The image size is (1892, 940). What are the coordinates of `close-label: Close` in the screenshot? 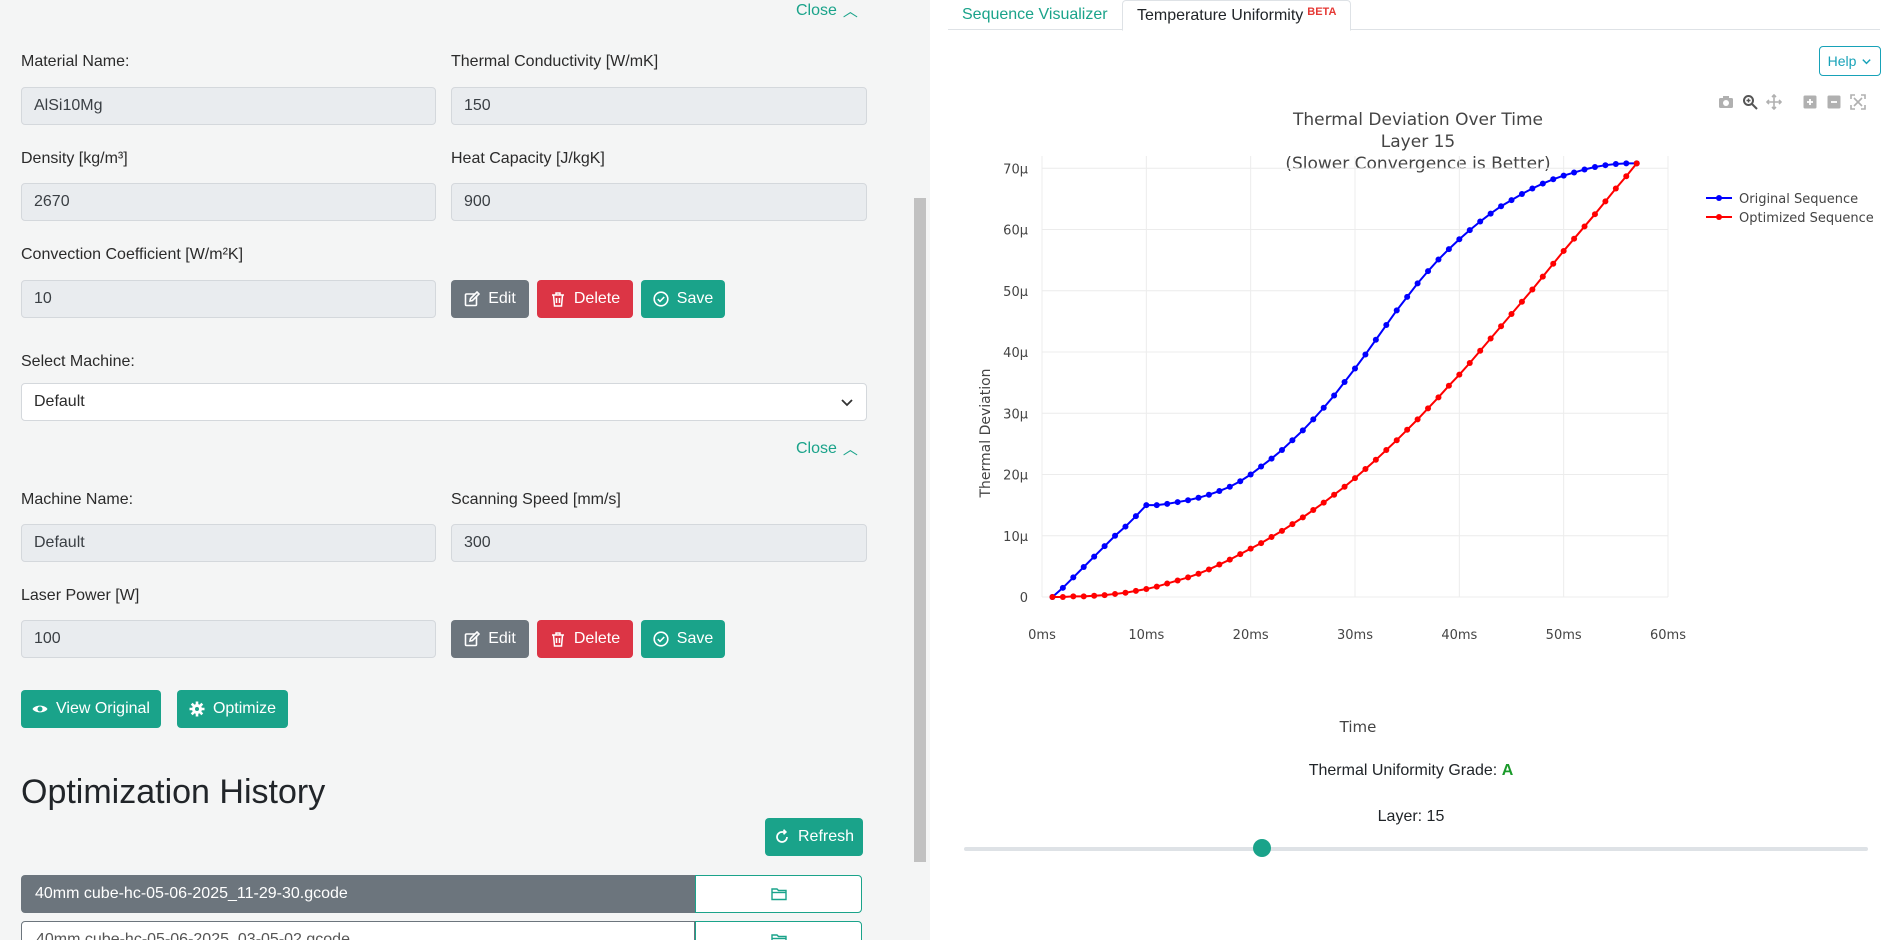 It's located at (816, 10).